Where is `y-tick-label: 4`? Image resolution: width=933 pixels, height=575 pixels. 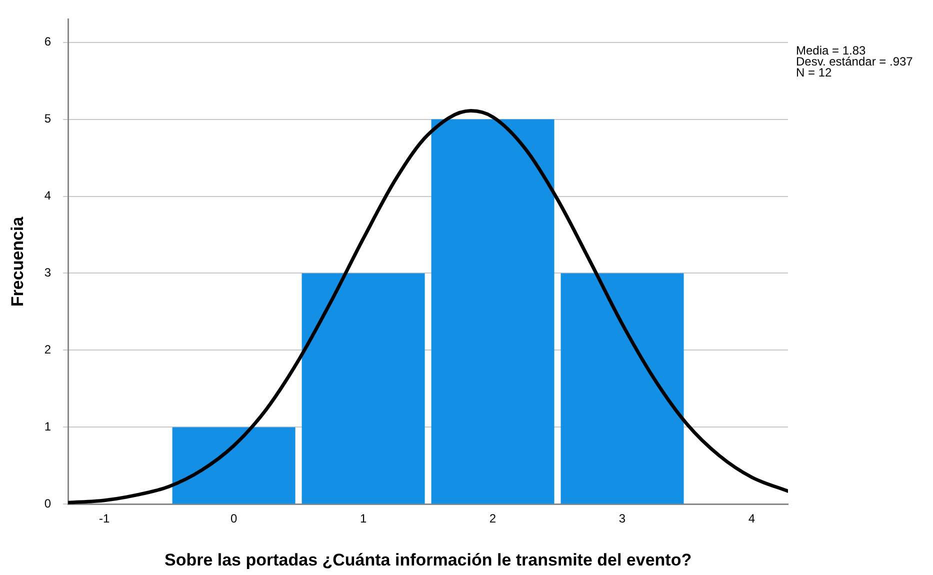 y-tick-label: 4 is located at coordinates (48, 195).